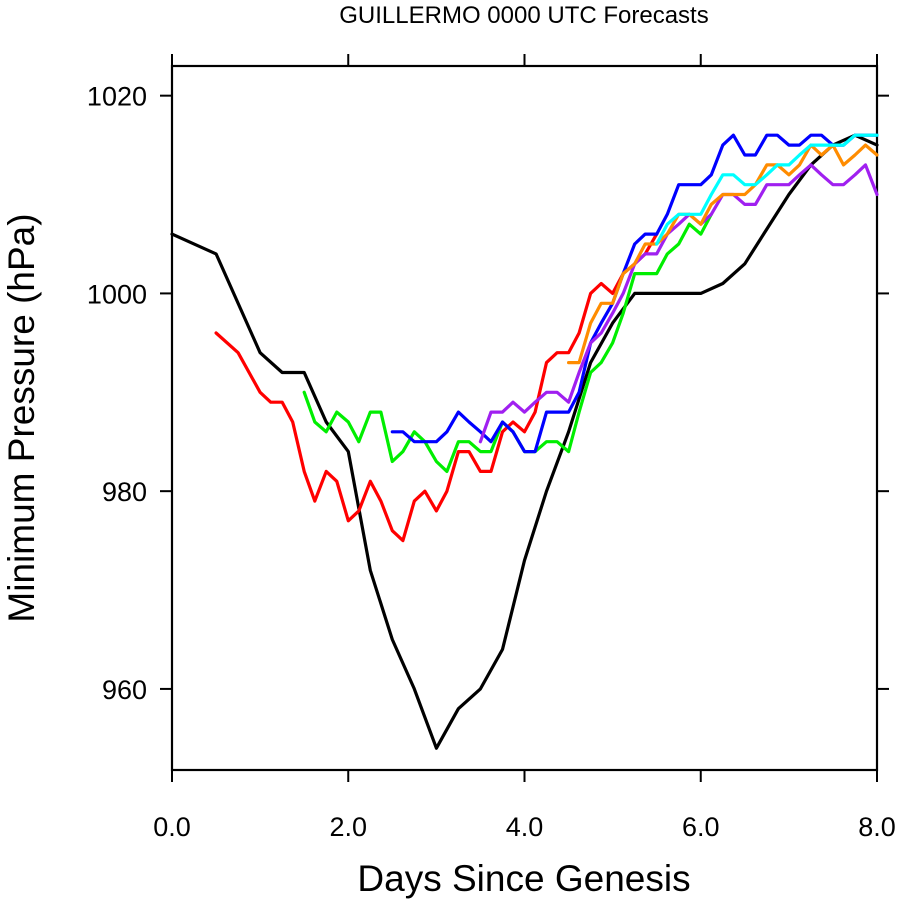  What do you see at coordinates (348, 827) in the screenshot?
I see `x-tick-label: 2.0` at bounding box center [348, 827].